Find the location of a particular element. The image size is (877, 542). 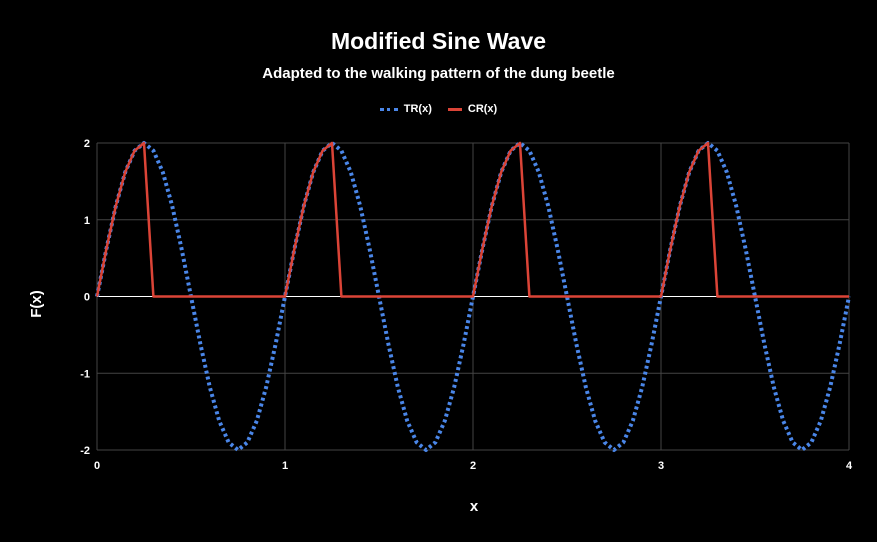

x-tick-label-3: 3 is located at coordinates (661, 466).